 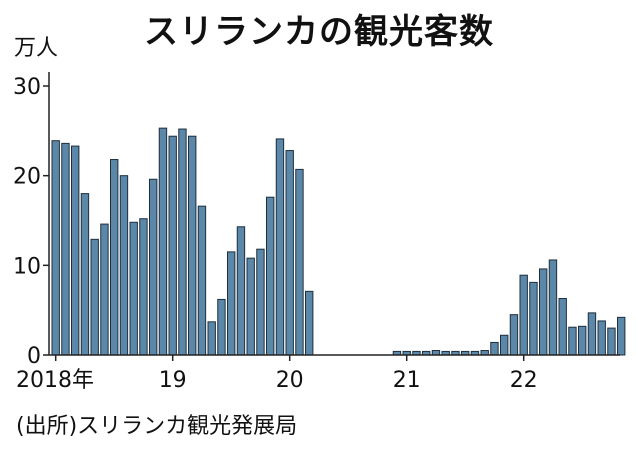 What do you see at coordinates (157, 426) in the screenshot?
I see `source-note: (出所)スリランカ観光発展局` at bounding box center [157, 426].